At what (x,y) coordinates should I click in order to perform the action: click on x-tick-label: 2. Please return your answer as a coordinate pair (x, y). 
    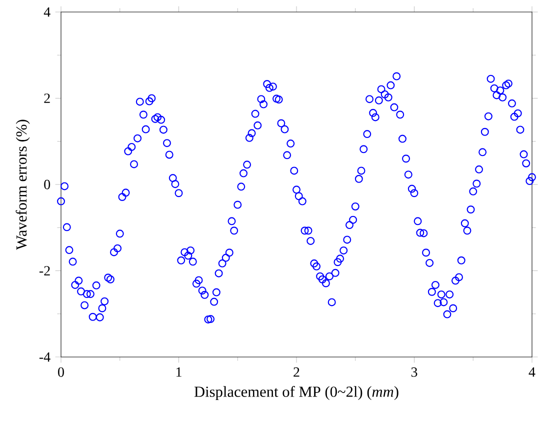
    Looking at the image, I should click on (297, 372).